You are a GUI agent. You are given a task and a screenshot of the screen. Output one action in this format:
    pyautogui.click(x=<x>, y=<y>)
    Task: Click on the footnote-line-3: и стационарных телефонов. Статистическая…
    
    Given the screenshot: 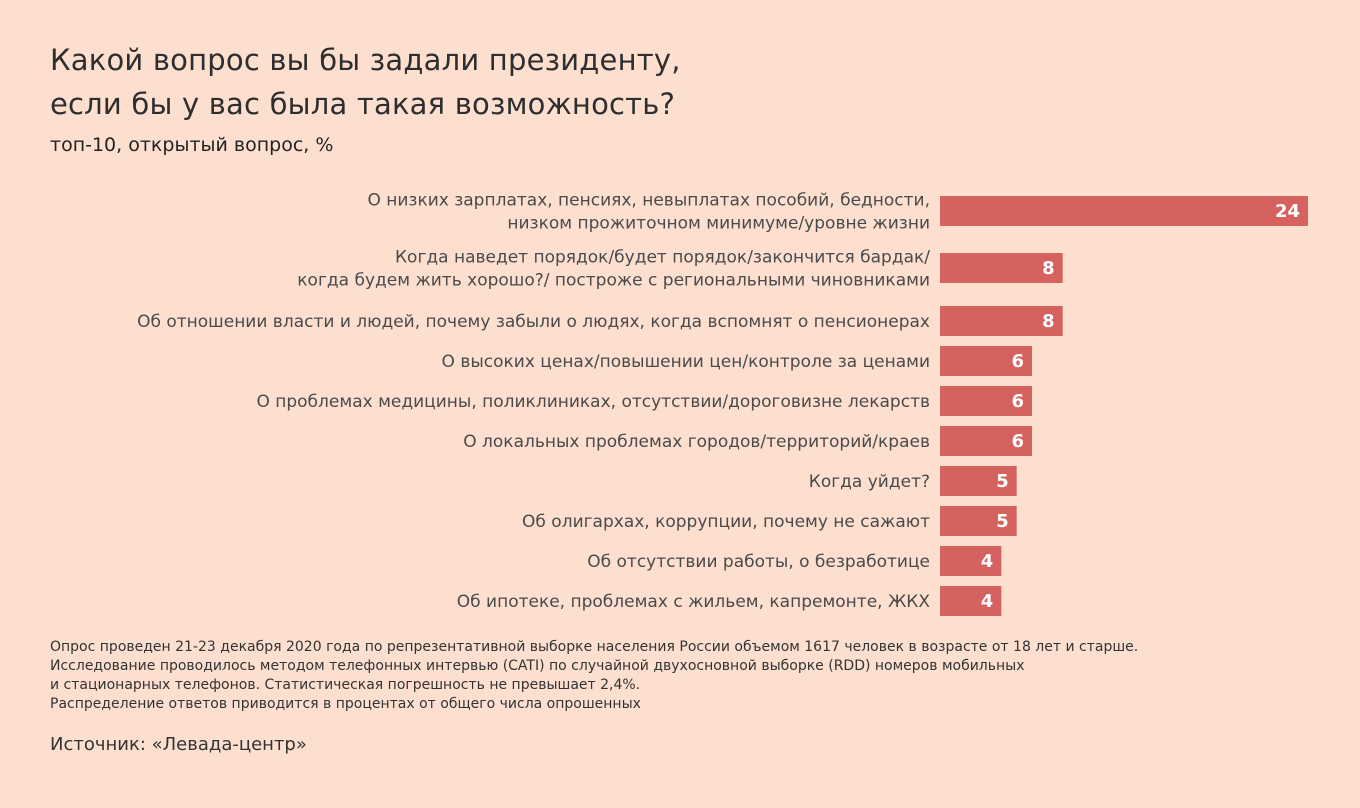 What is the action you would take?
    pyautogui.click(x=345, y=685)
    